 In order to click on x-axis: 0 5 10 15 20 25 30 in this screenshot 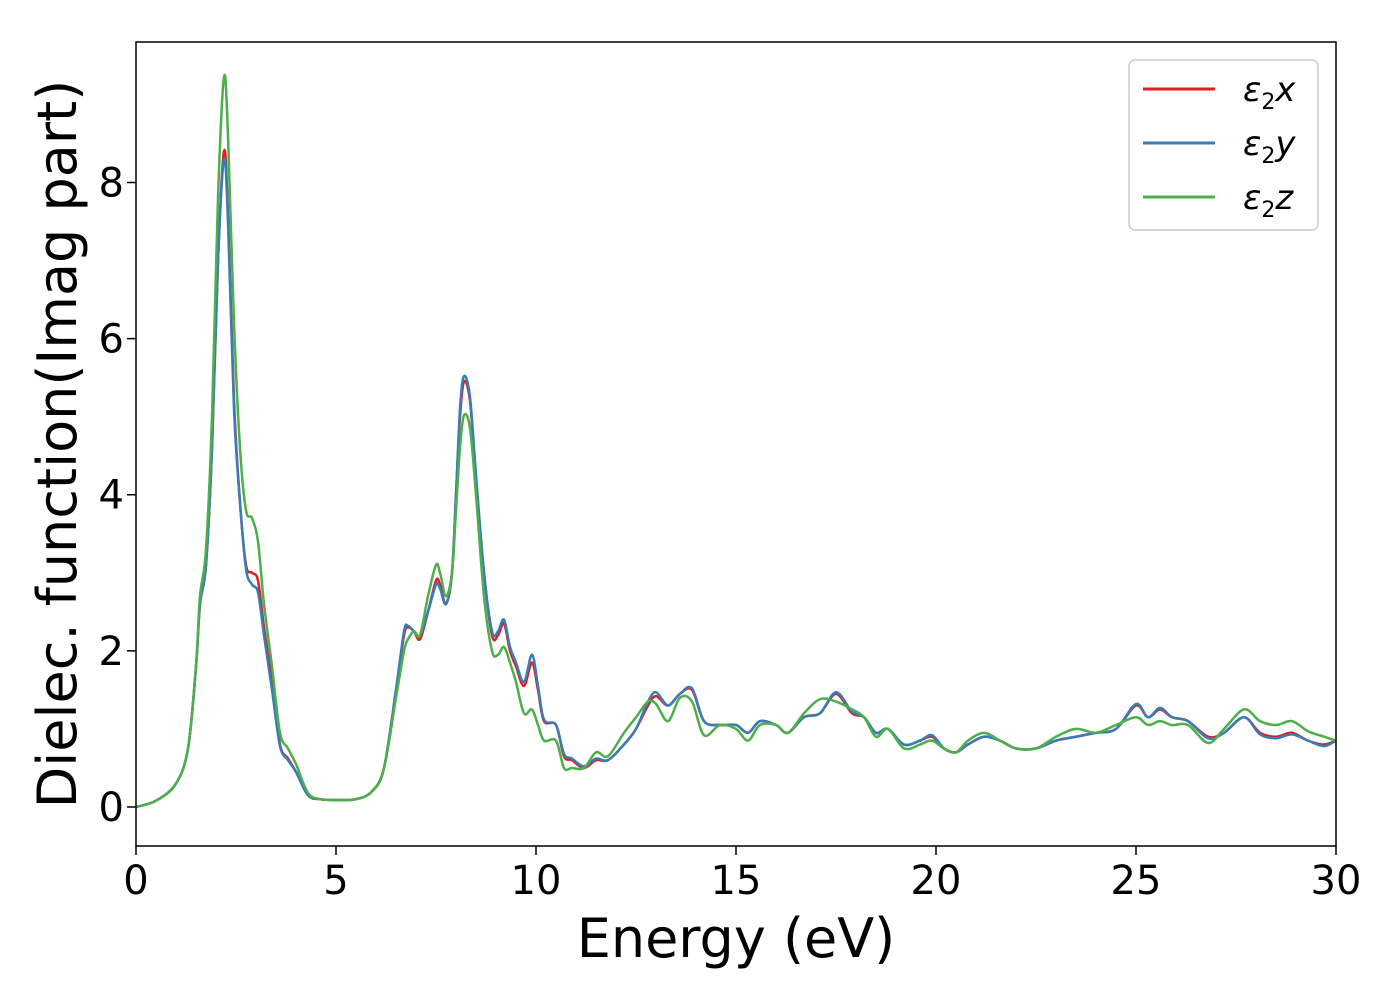, I will do `click(742, 875)`.